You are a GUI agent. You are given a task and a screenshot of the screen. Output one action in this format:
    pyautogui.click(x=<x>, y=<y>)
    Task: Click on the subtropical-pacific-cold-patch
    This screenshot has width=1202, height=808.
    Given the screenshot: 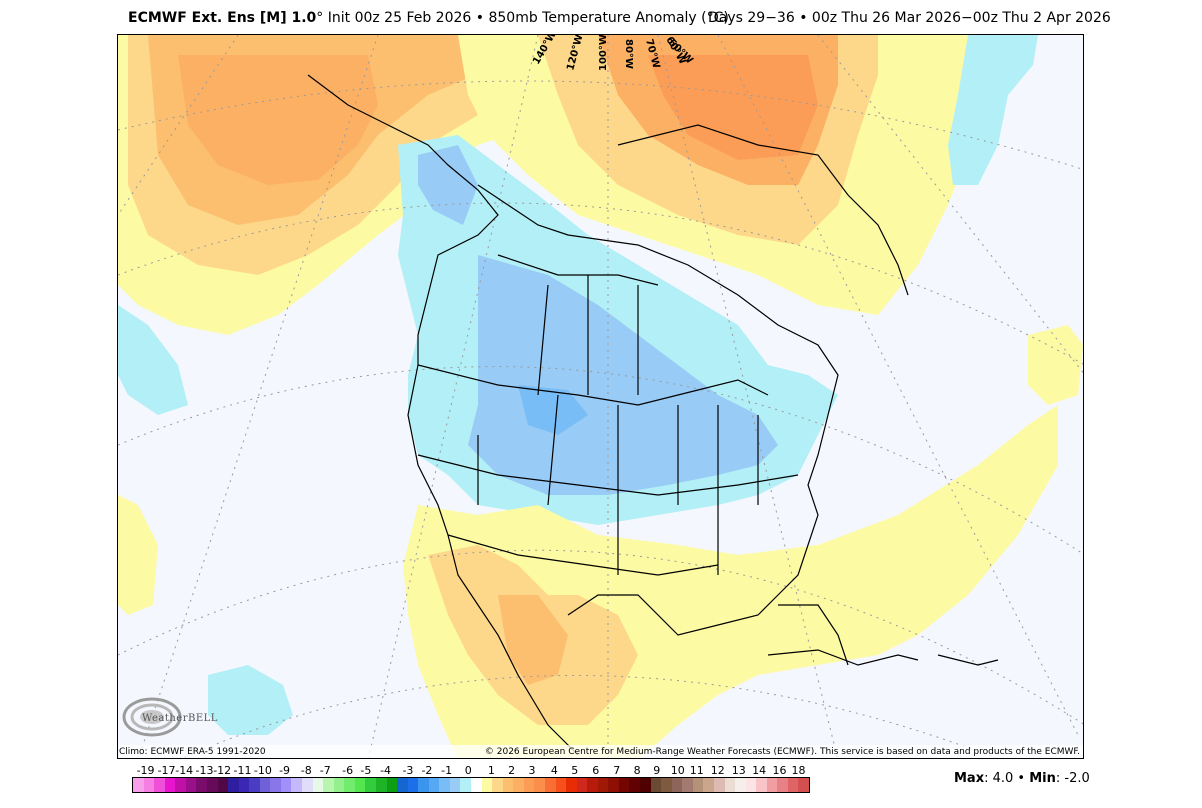 What is the action you would take?
    pyautogui.click(x=250, y=700)
    